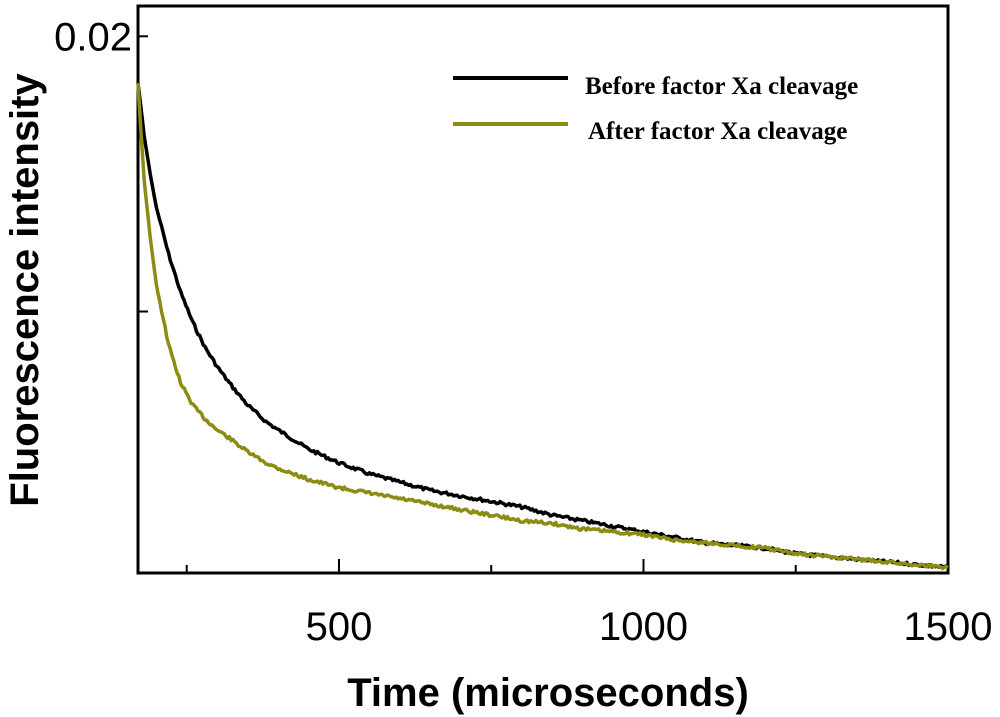 This screenshot has width=1000, height=717. What do you see at coordinates (948, 627) in the screenshot?
I see `x-tick-label: 1500` at bounding box center [948, 627].